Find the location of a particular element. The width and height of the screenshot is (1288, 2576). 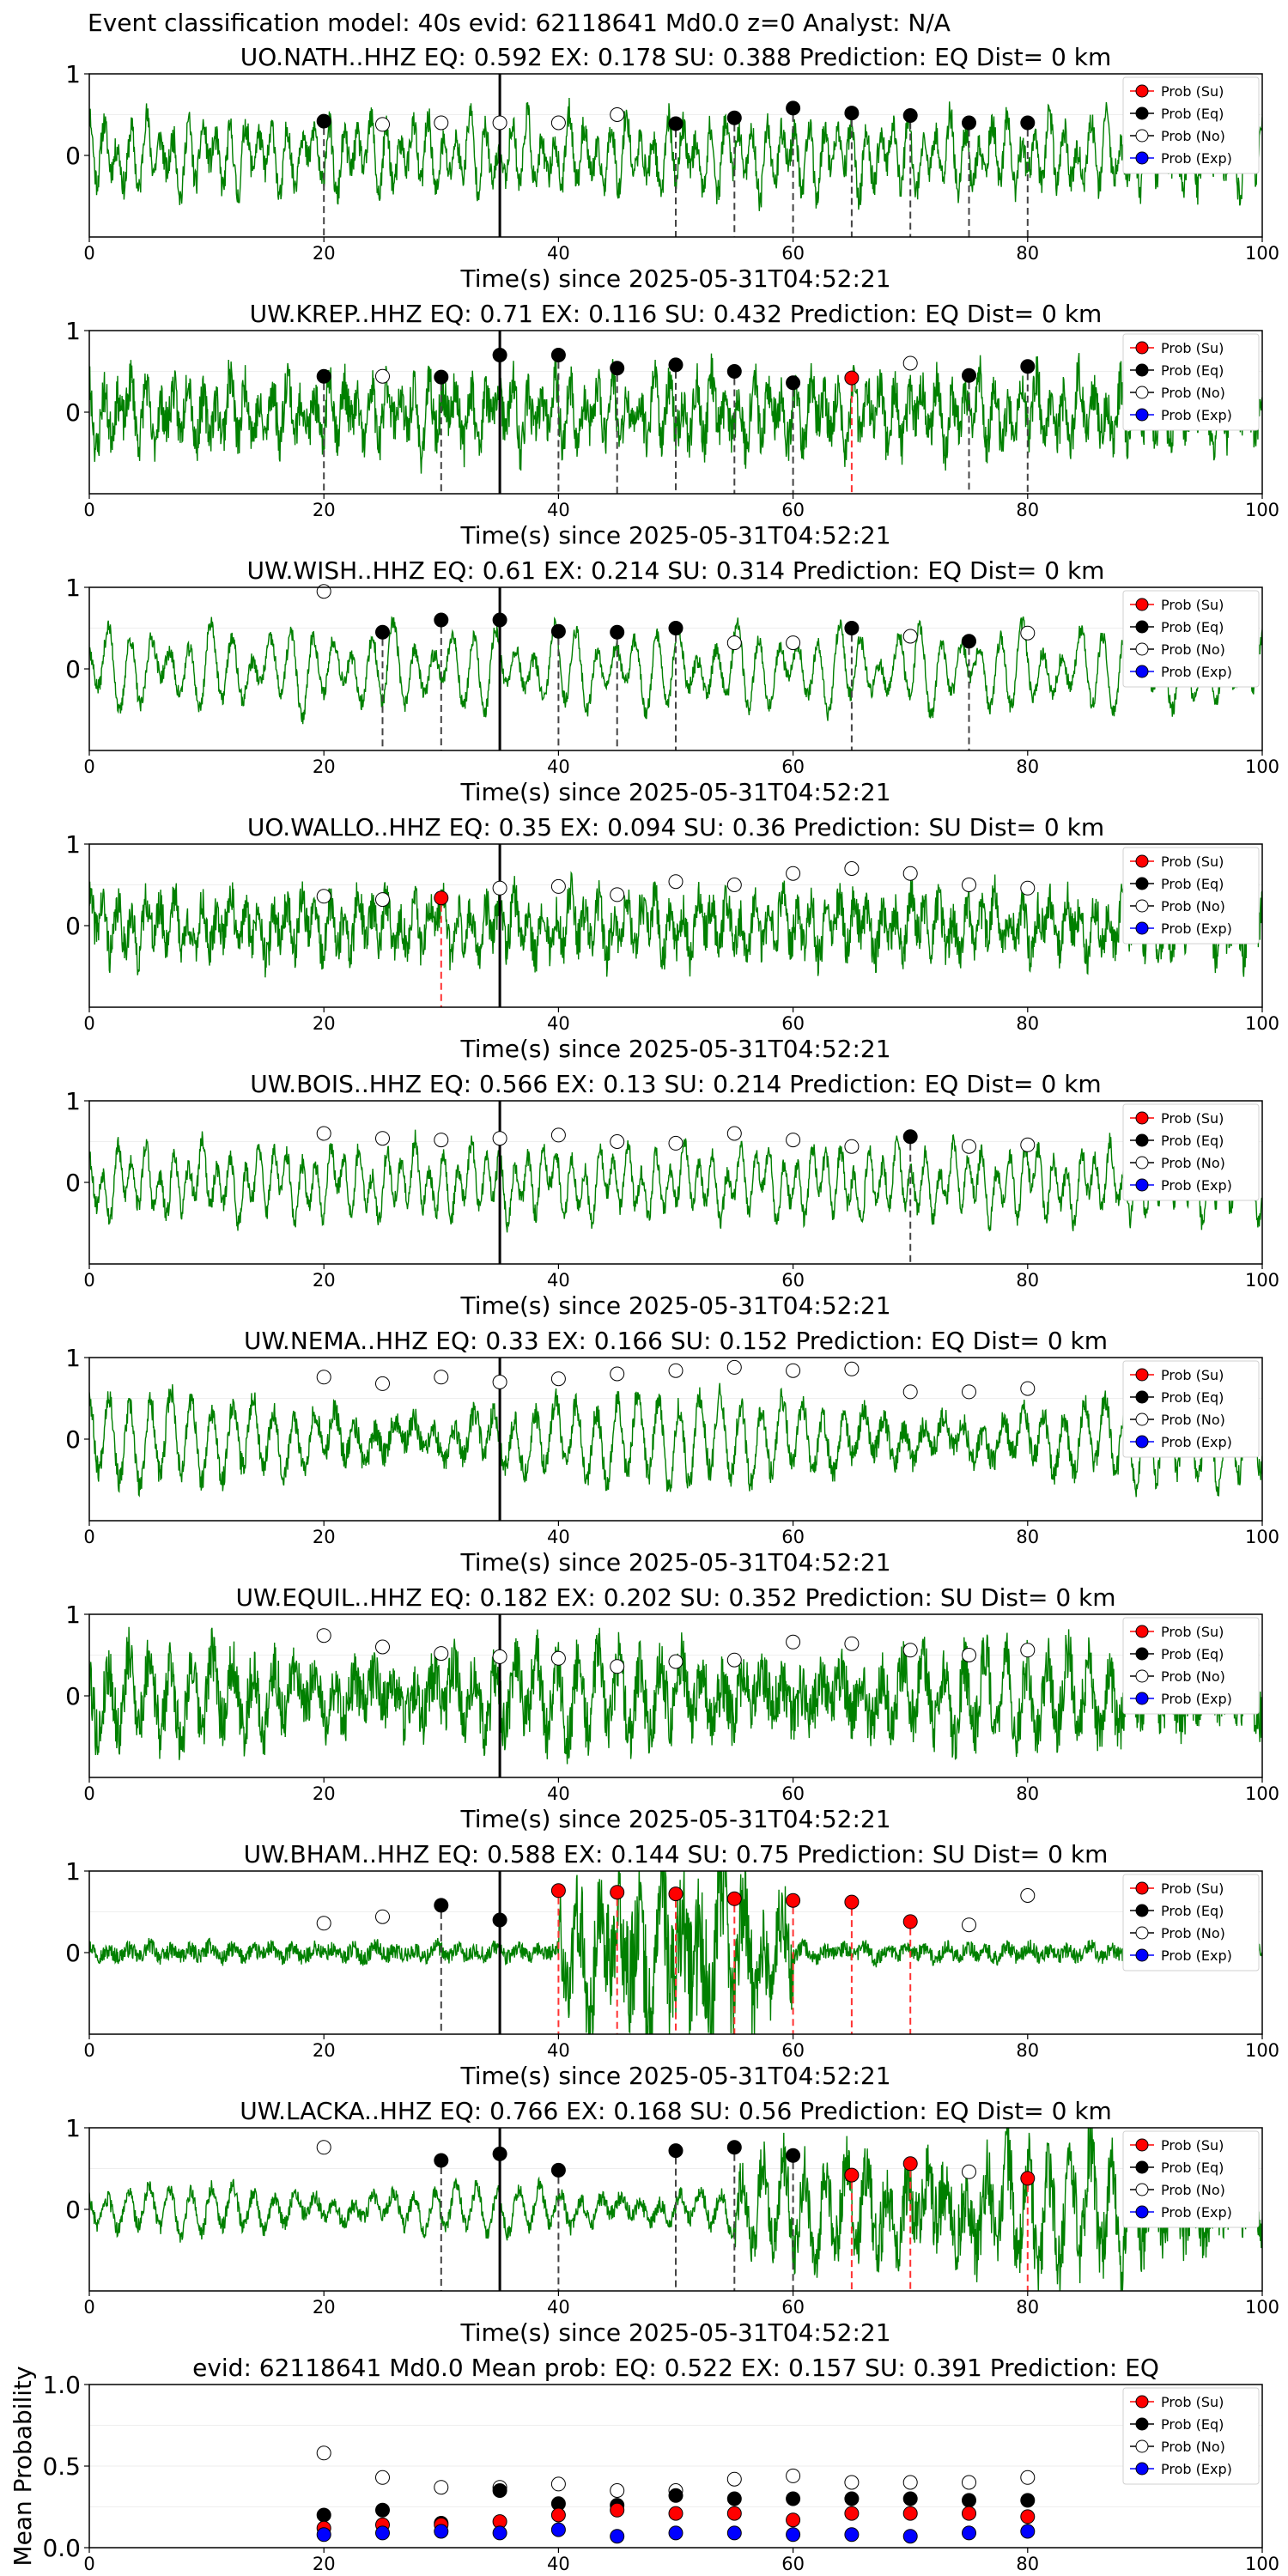

station-panel-1-legend is located at coordinates (1191, 125).